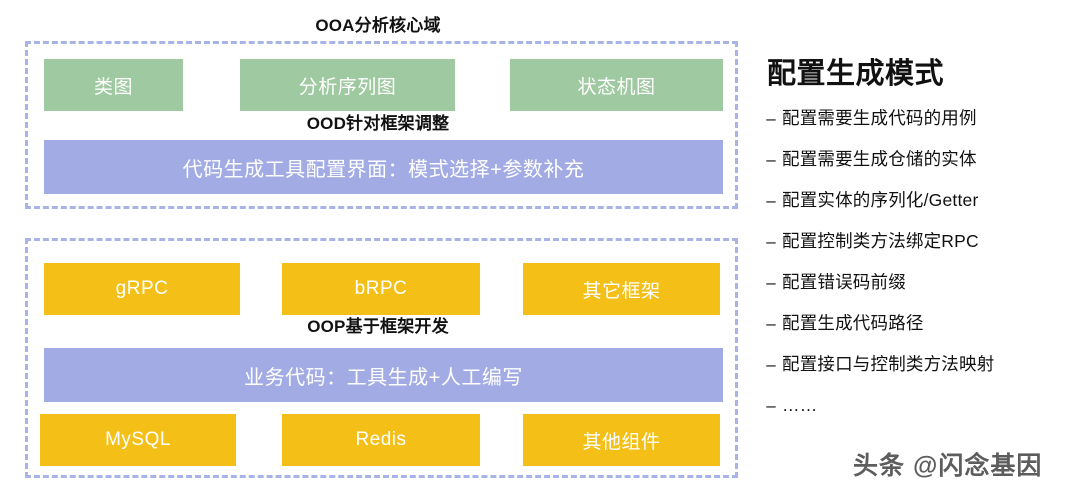 This screenshot has height=492, width=1080. Describe the element at coordinates (879, 118) in the screenshot. I see `bullet-text: 配置需要生成代码的用例` at that location.